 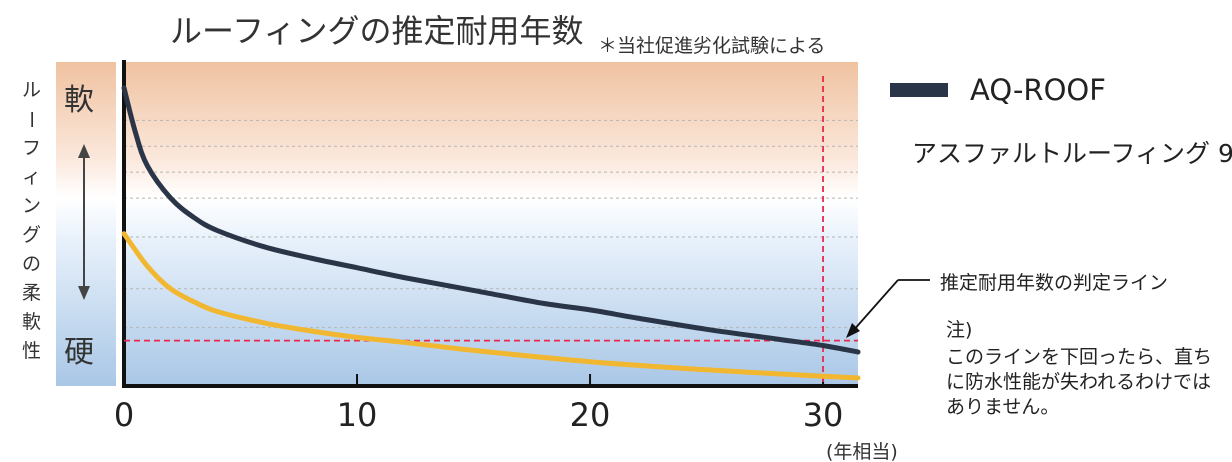 What do you see at coordinates (124, 415) in the screenshot?
I see `x-tick-label: 0` at bounding box center [124, 415].